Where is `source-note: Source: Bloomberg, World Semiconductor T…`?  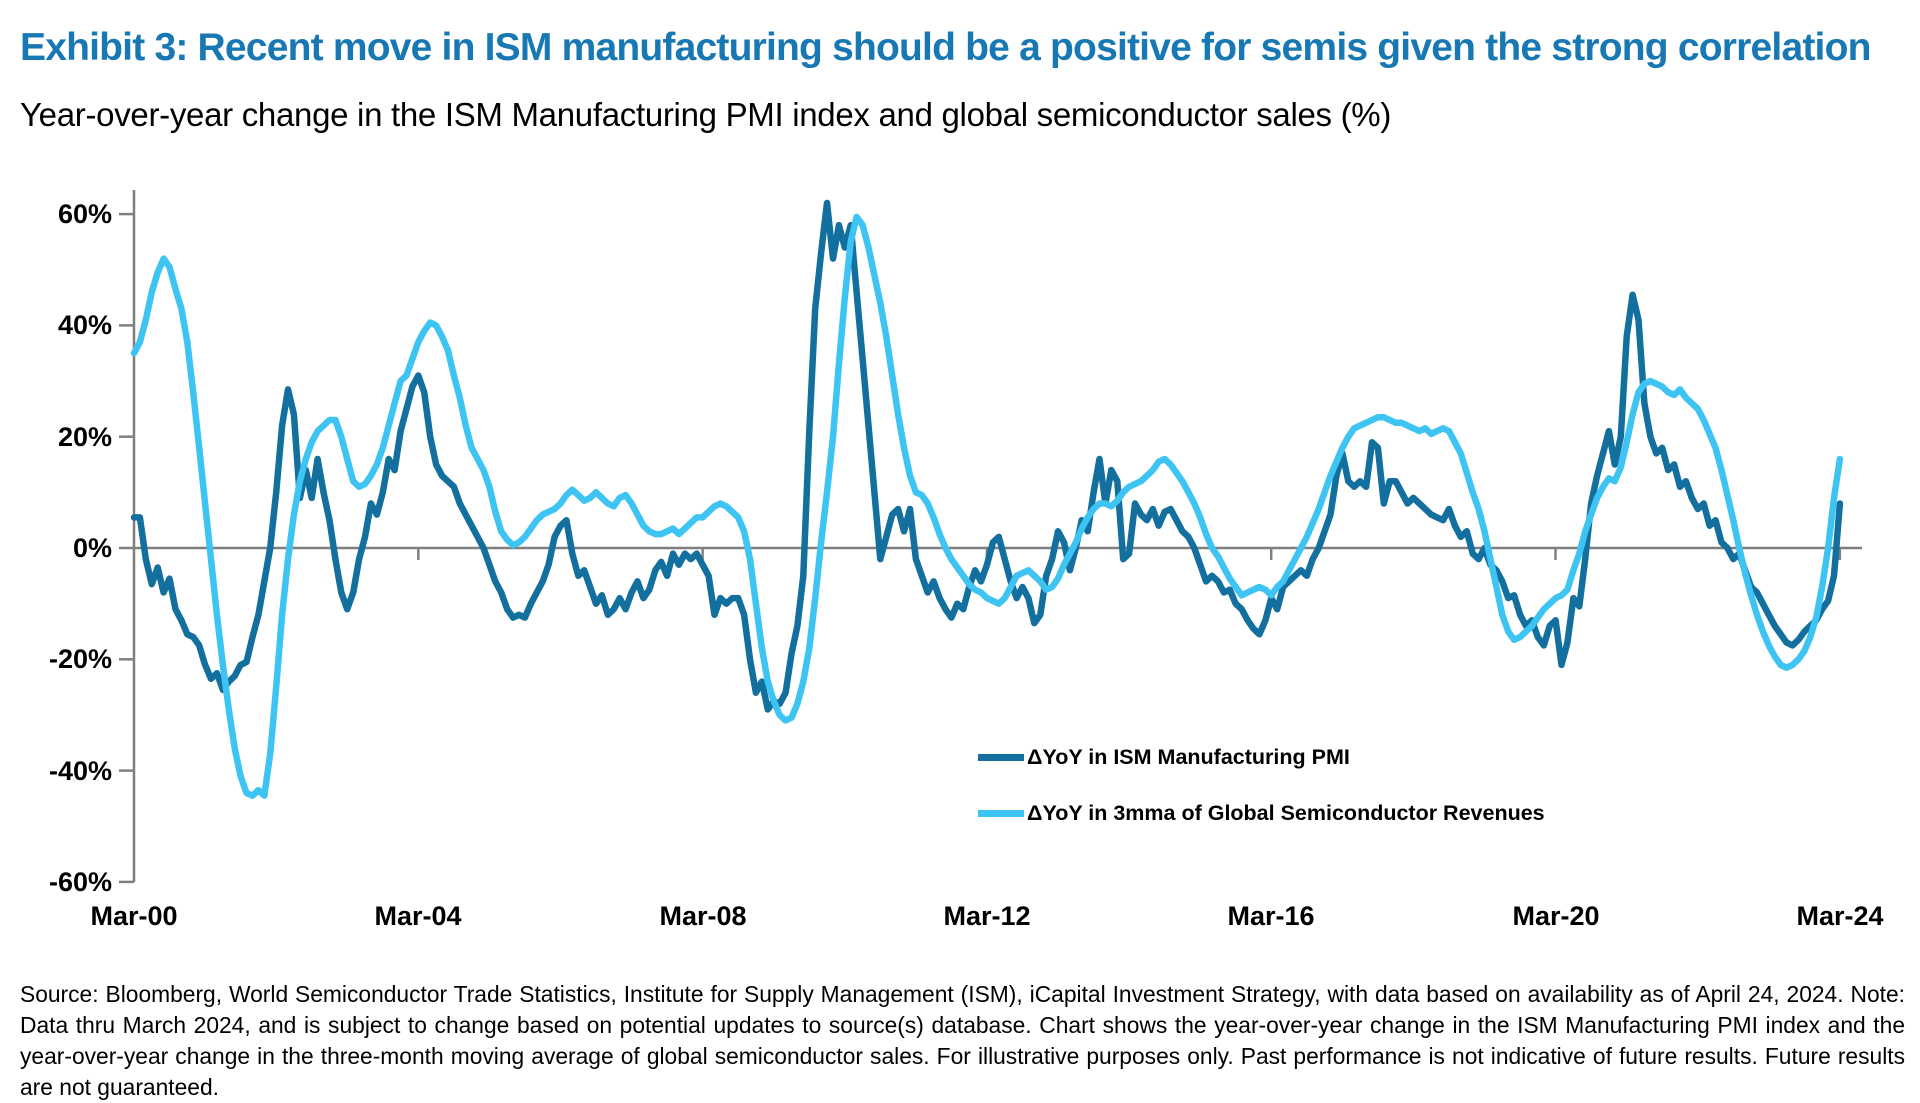 source-note: Source: Bloomberg, World Semiconductor T… is located at coordinates (962, 1040).